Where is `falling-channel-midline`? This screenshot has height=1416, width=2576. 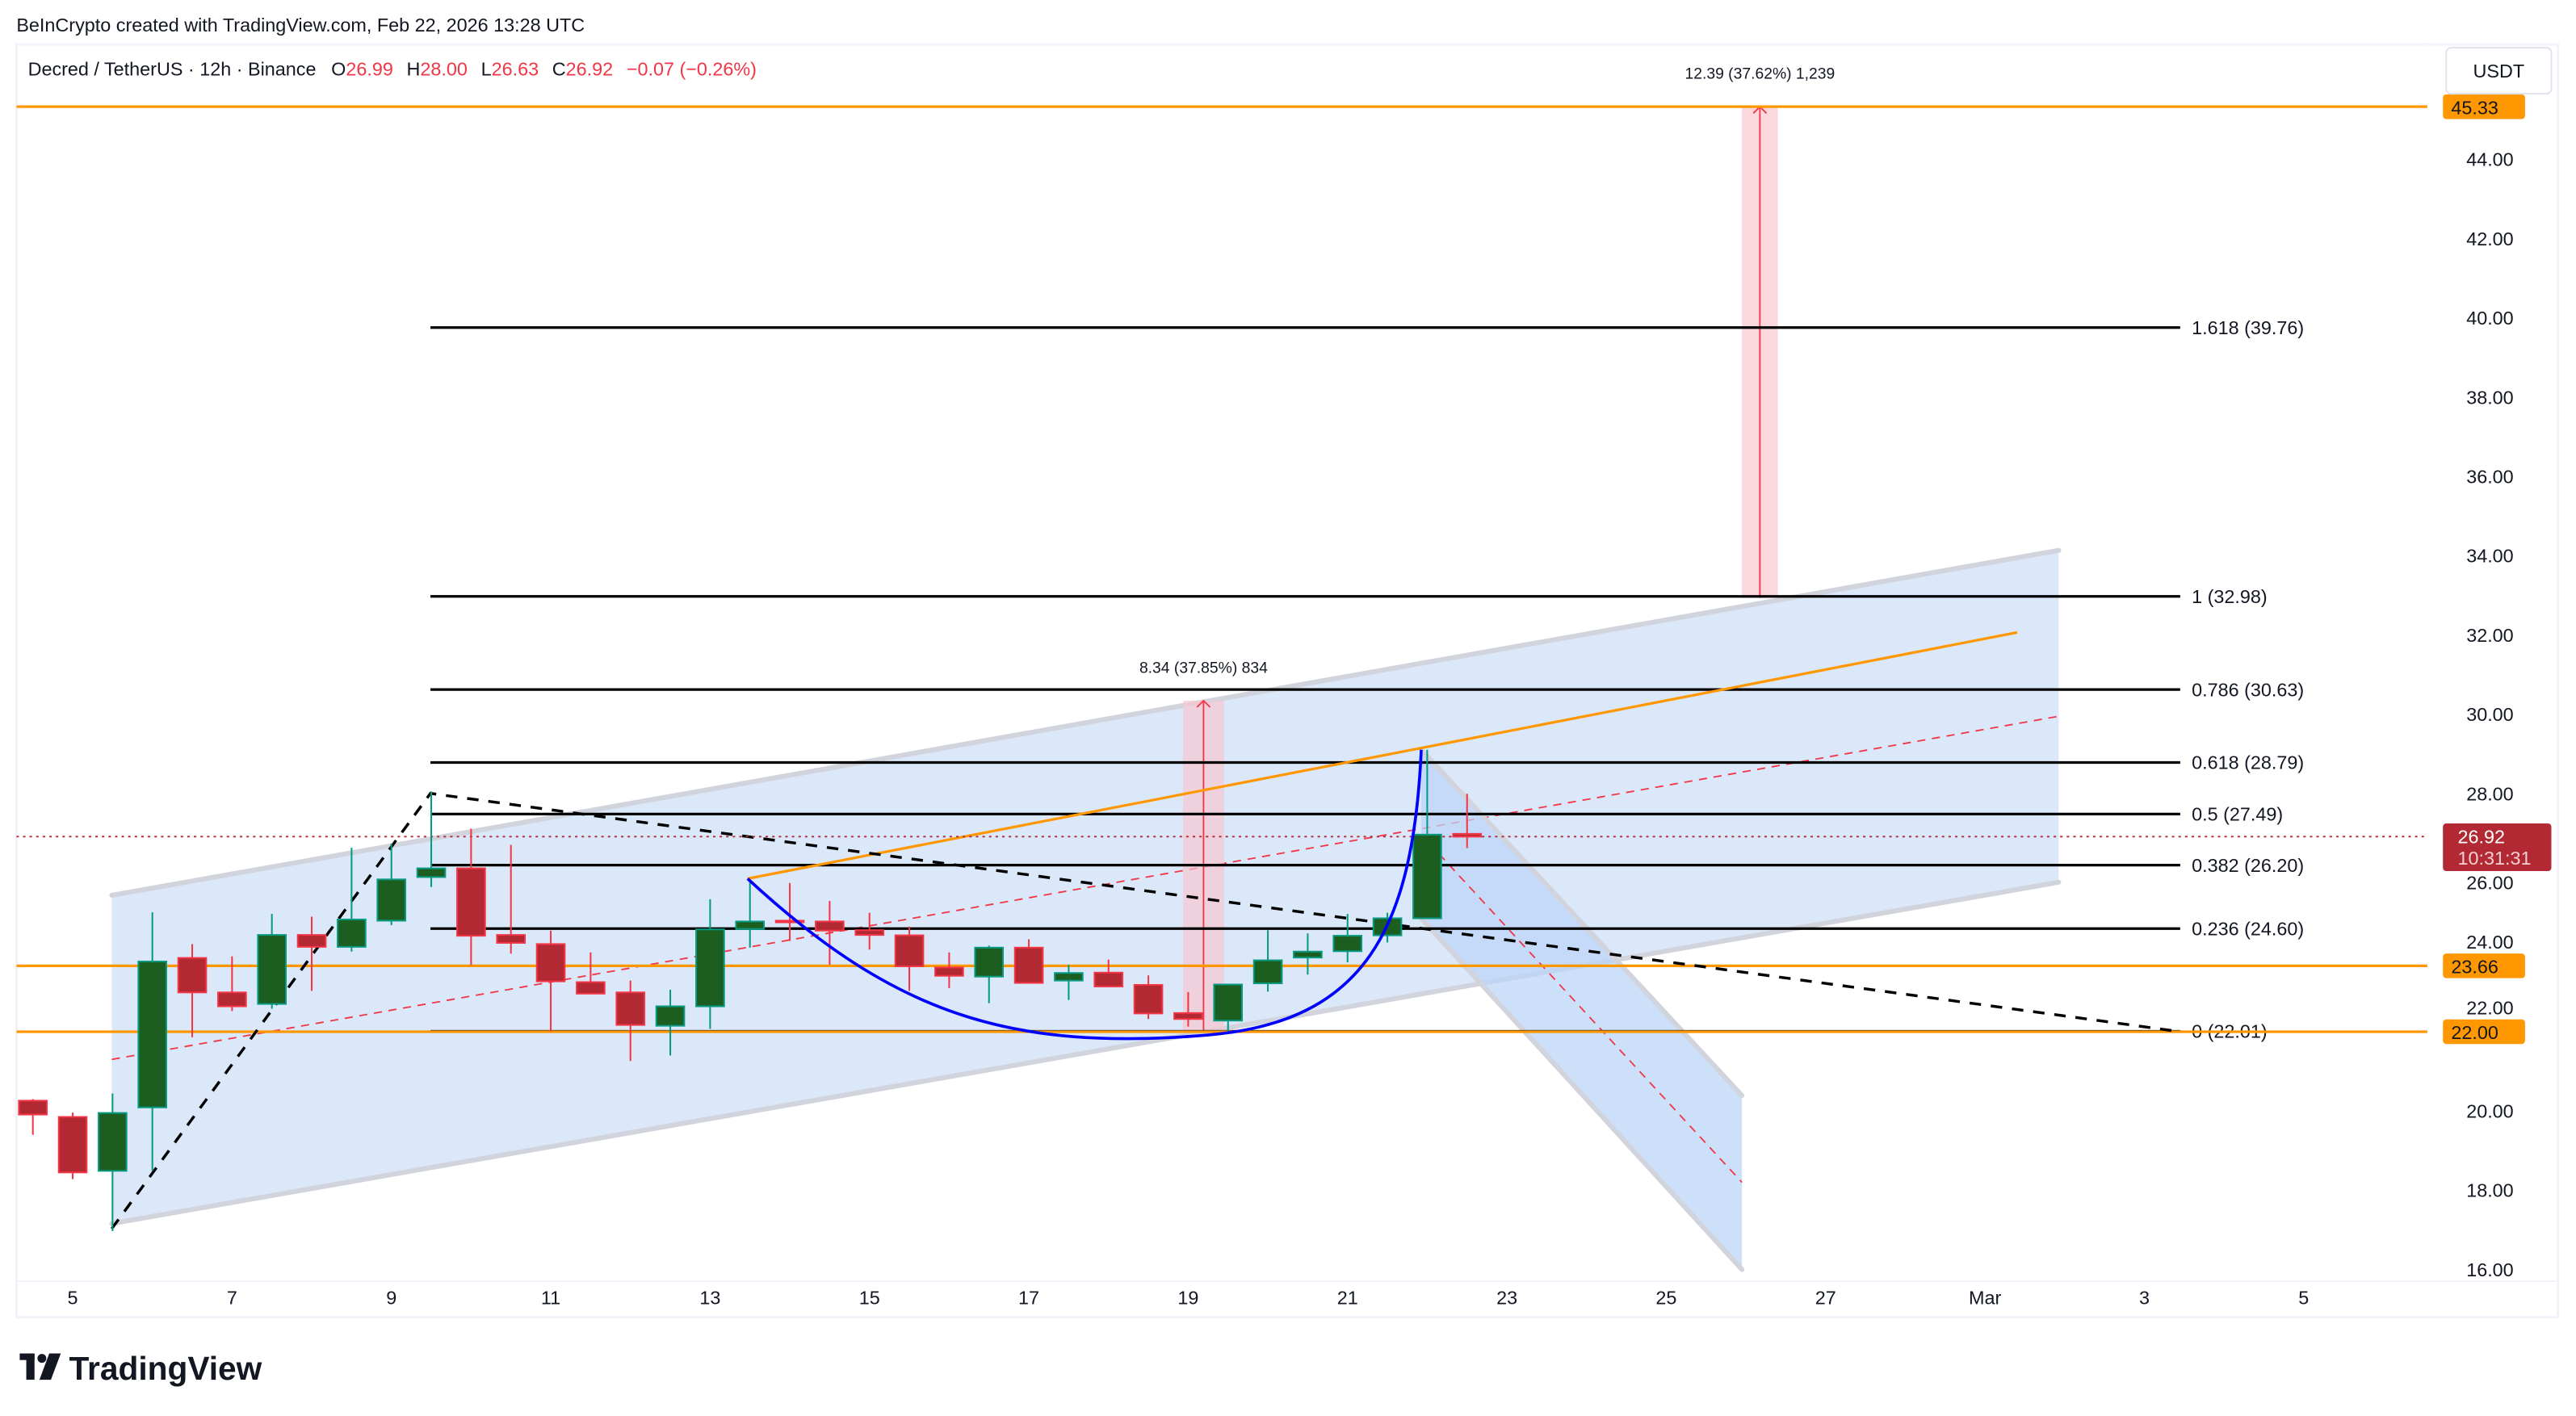 falling-channel-midline is located at coordinates (1590, 1018).